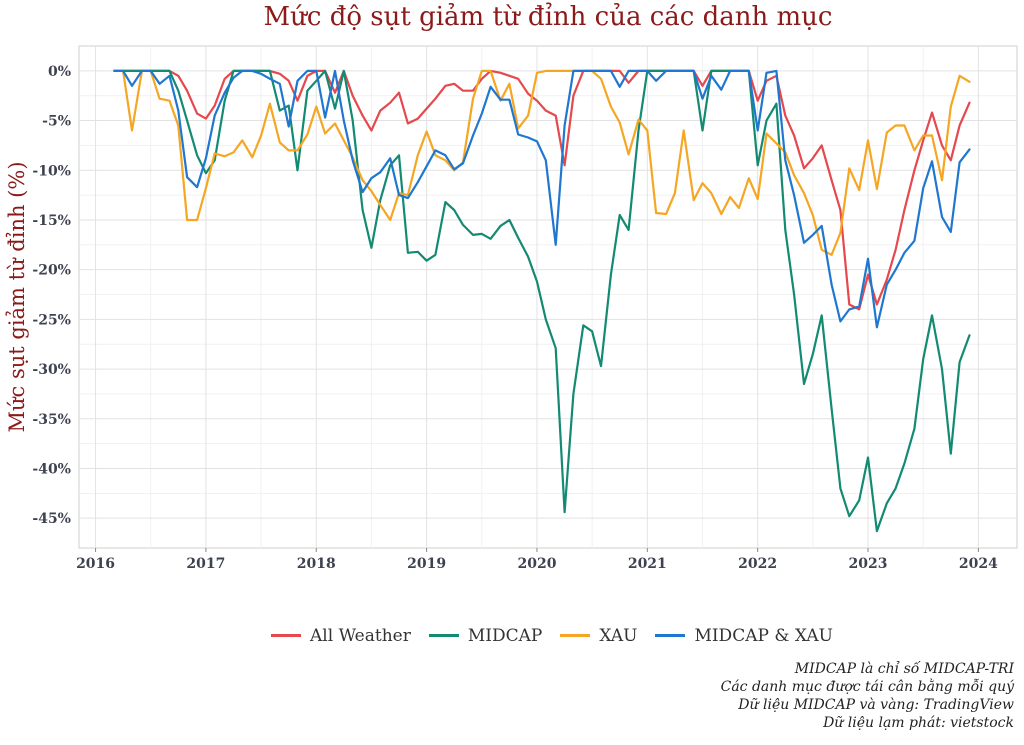  What do you see at coordinates (867, 687) in the screenshot?
I see `note-line: Các danh mục được tái cân bằng mỗi quý` at bounding box center [867, 687].